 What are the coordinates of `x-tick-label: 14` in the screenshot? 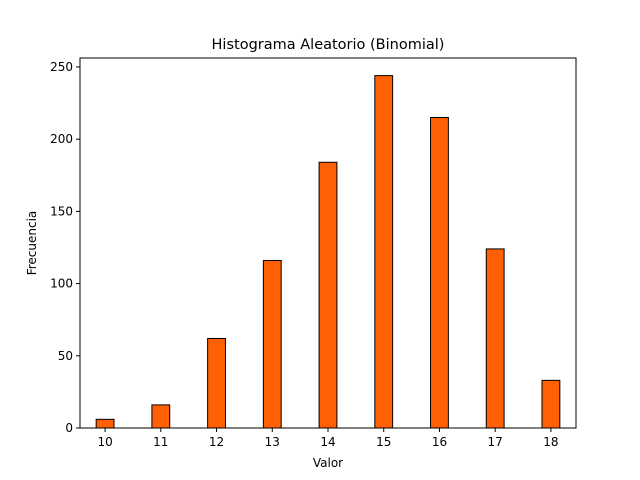 It's located at (327, 442).